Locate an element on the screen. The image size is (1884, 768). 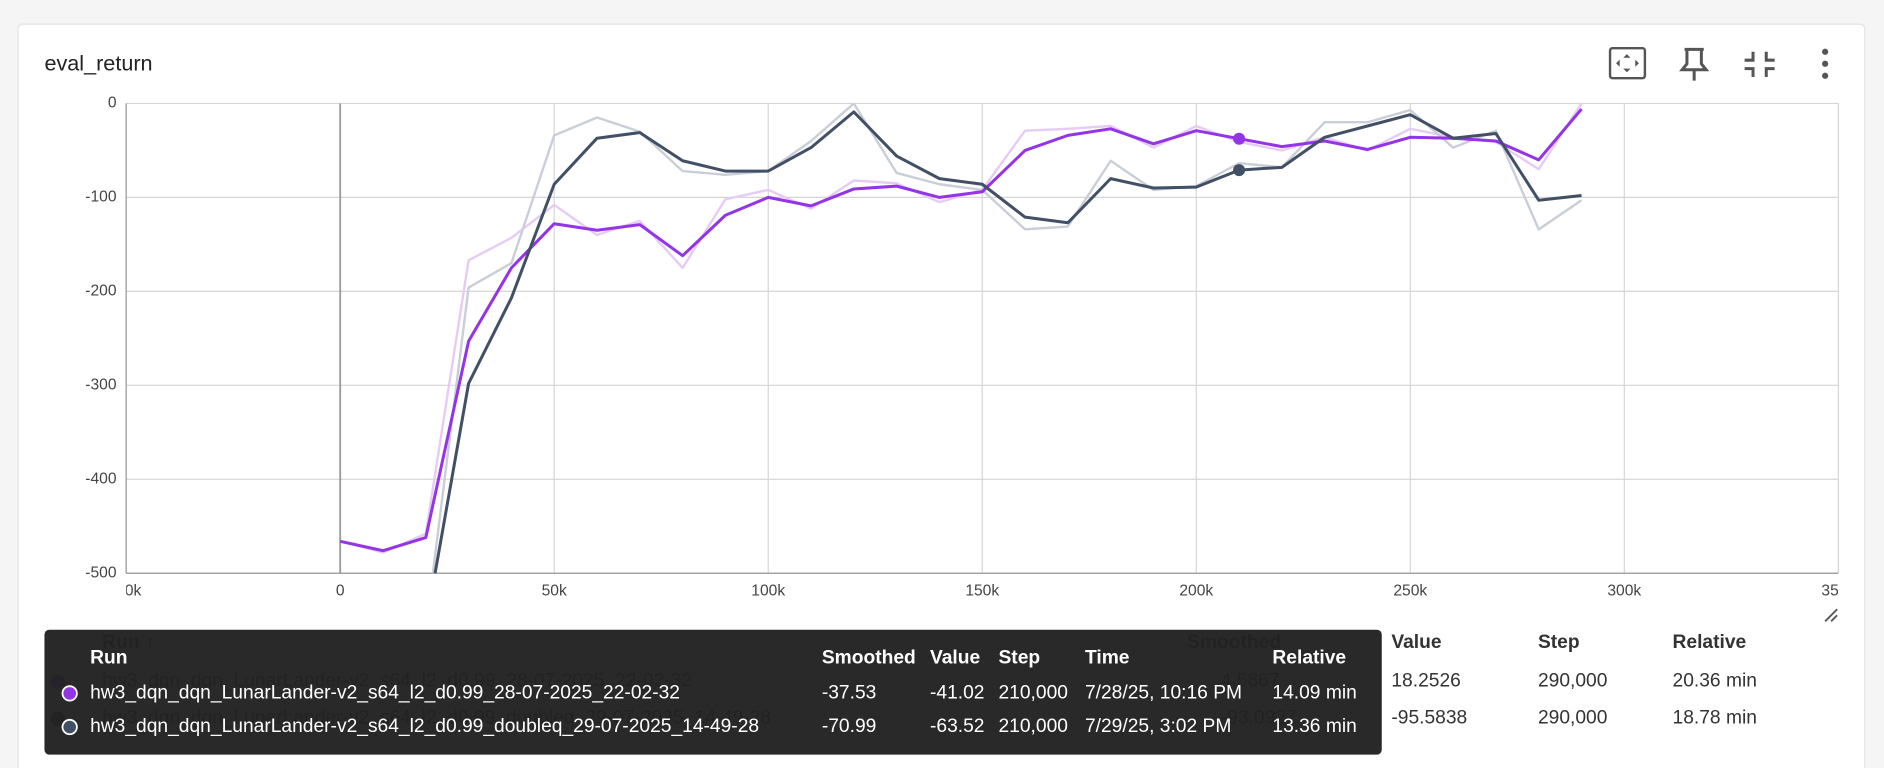
x-tick-label: 300k is located at coordinates (1624, 590).